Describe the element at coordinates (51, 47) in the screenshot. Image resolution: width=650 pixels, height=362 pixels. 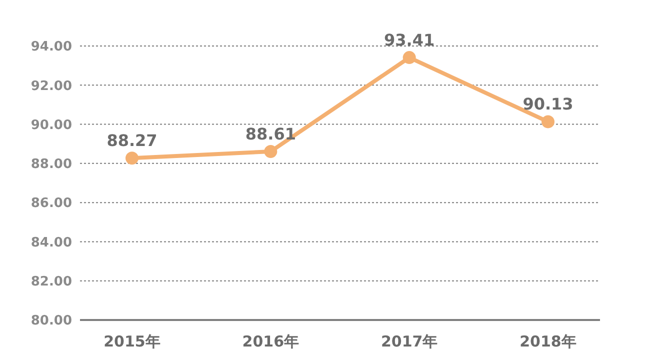
I see `y-tick-label: 94.00` at that location.